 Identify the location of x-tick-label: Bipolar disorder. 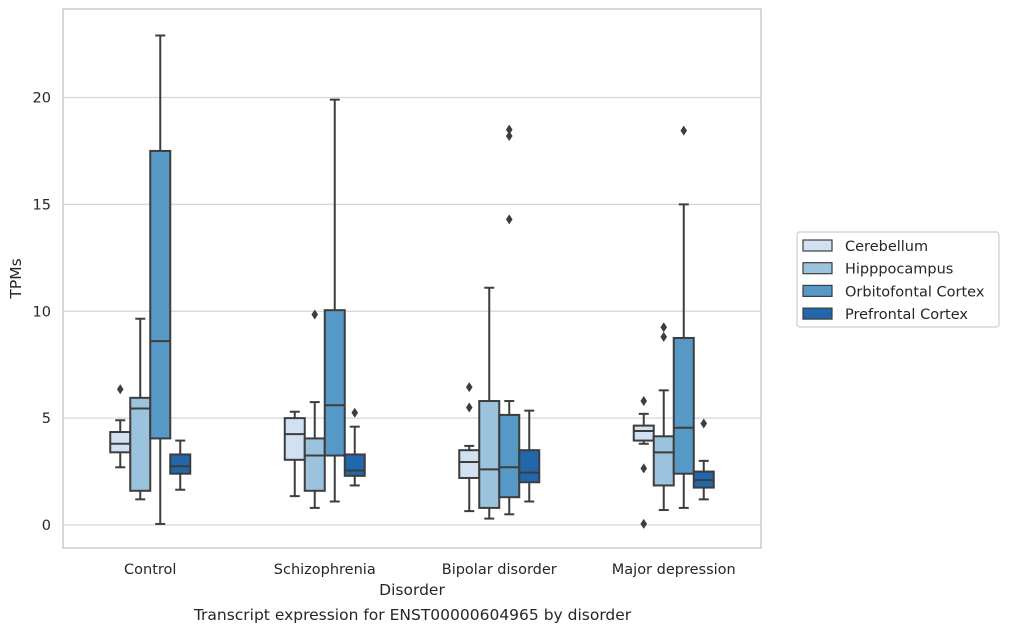
(499, 570).